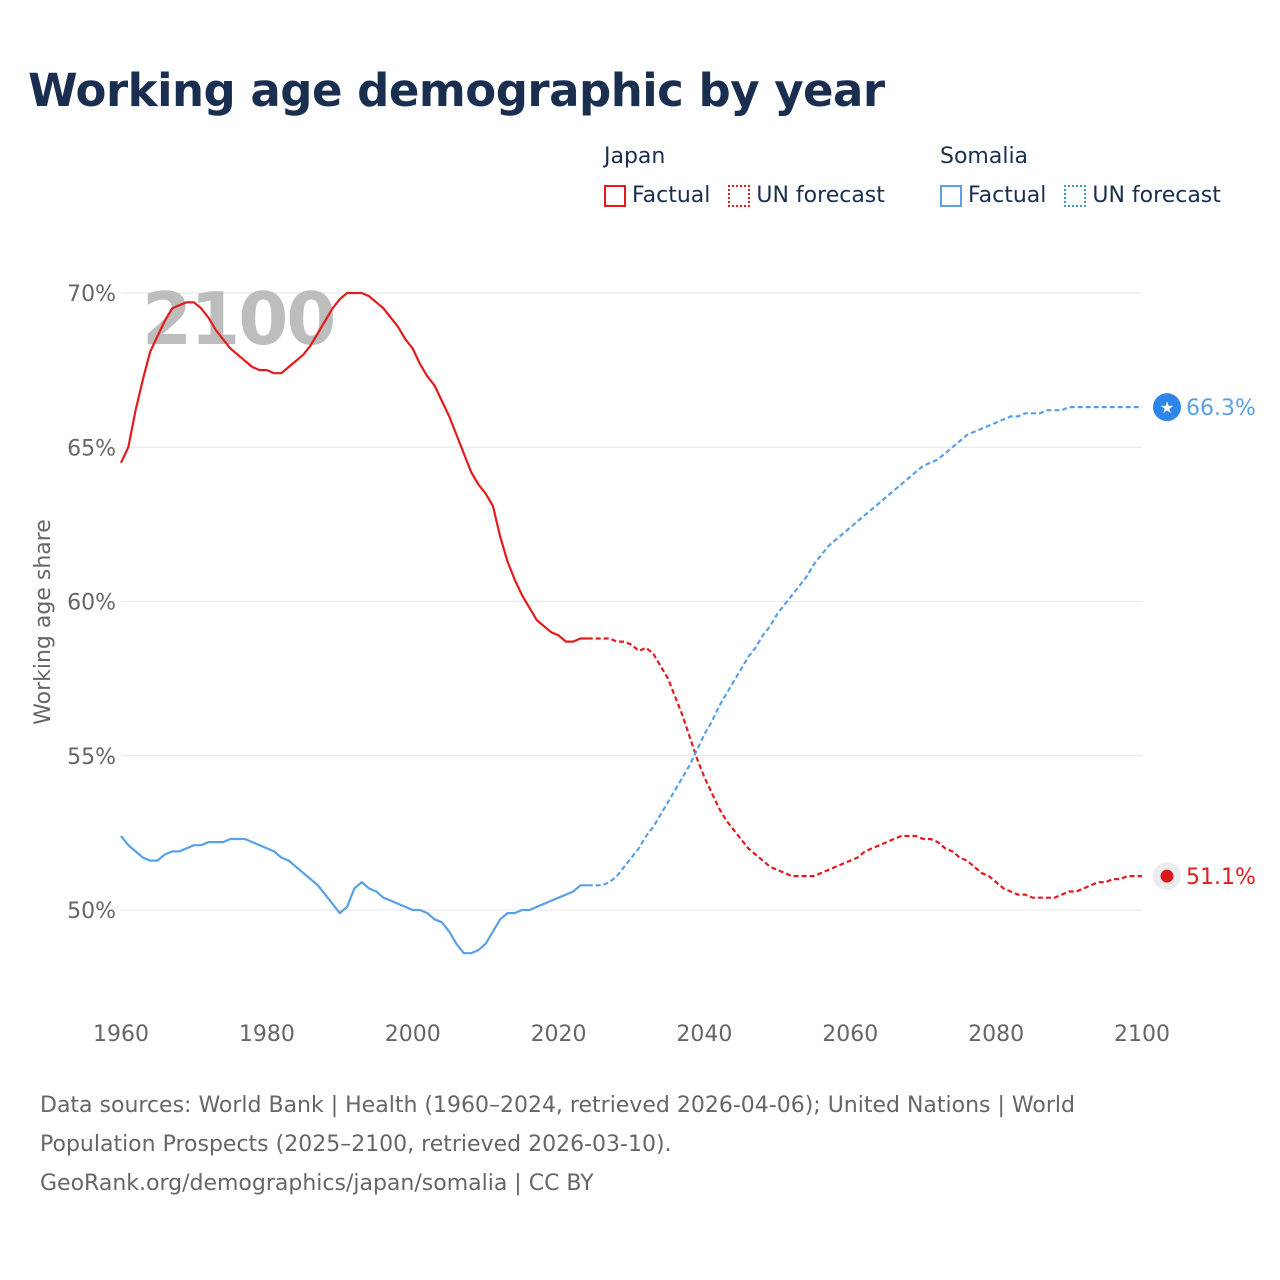  What do you see at coordinates (1221, 408) in the screenshot?
I see `somalia-end-label: 66.3%` at bounding box center [1221, 408].